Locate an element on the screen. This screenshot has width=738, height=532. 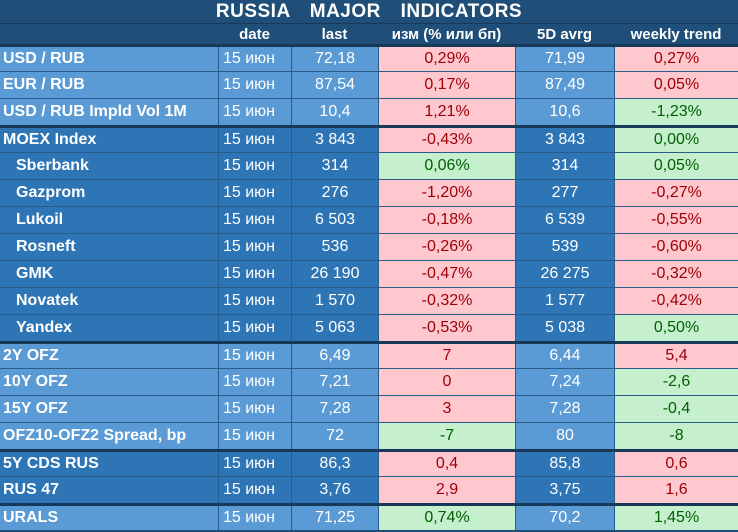
cell-avg: 71,99 is located at coordinates (564, 59).